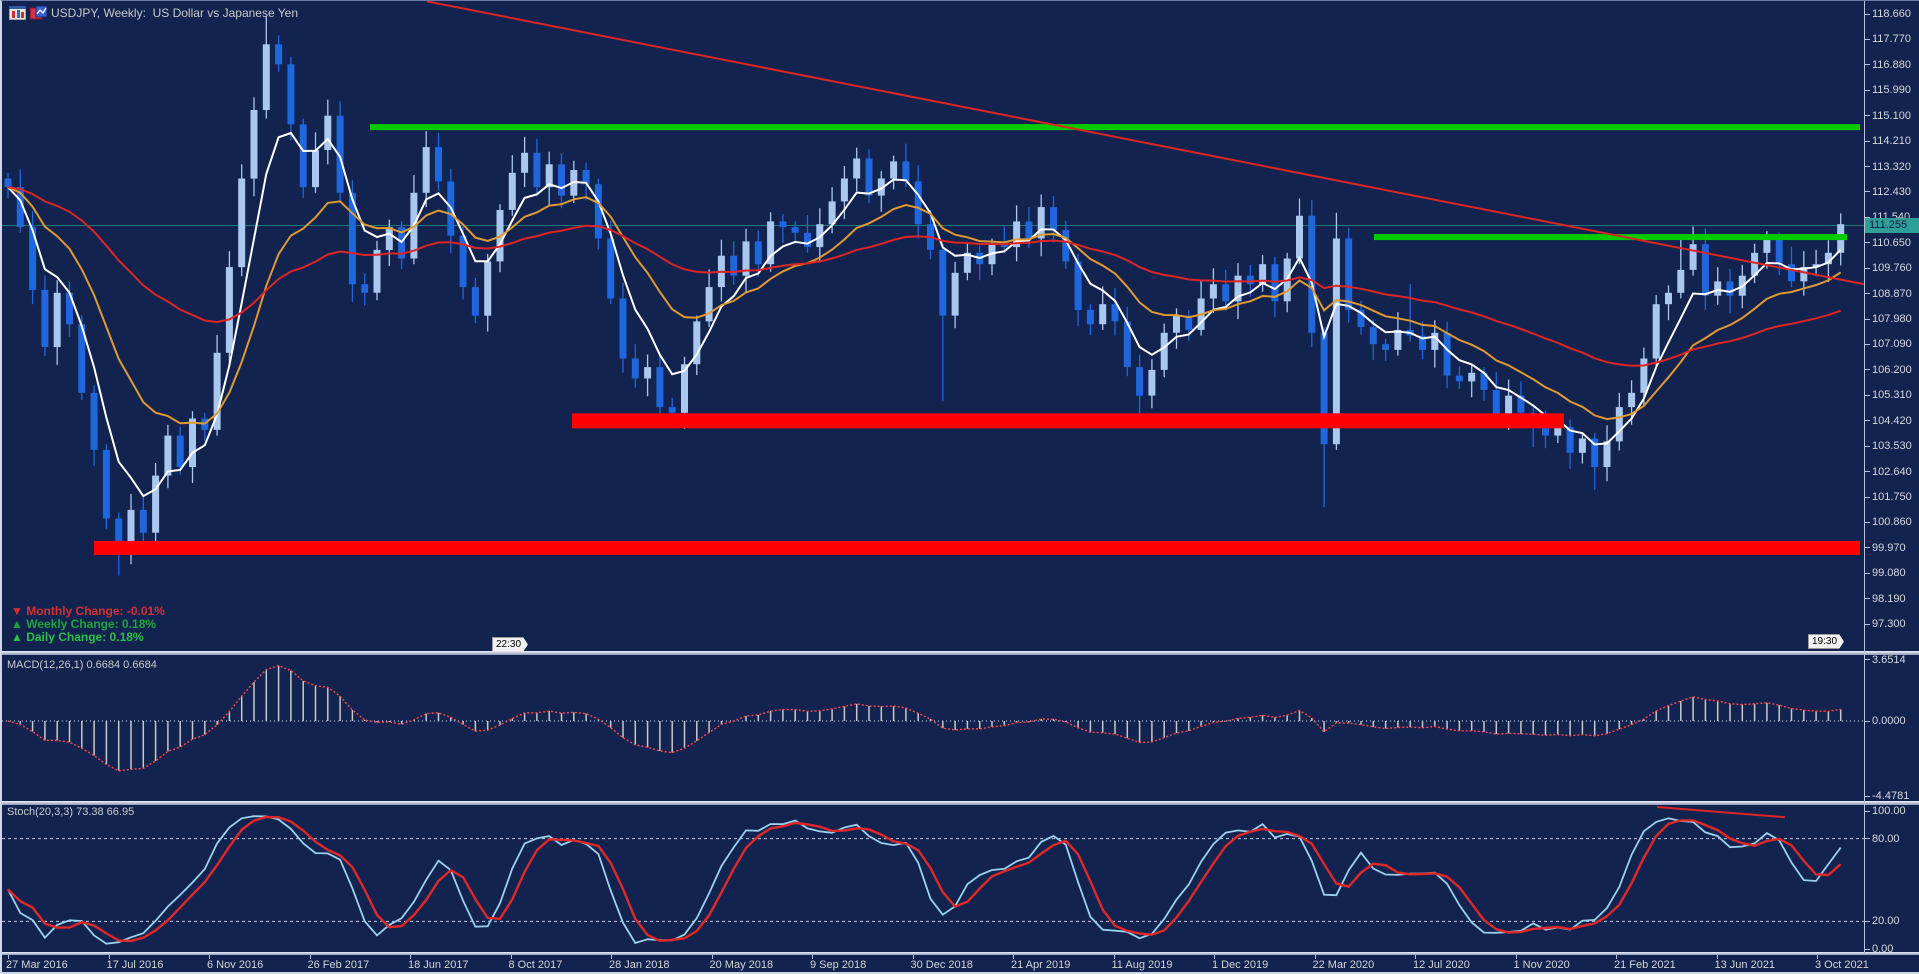  Describe the element at coordinates (1889, 721) in the screenshot. I see `axis-label: 0.0000` at that location.